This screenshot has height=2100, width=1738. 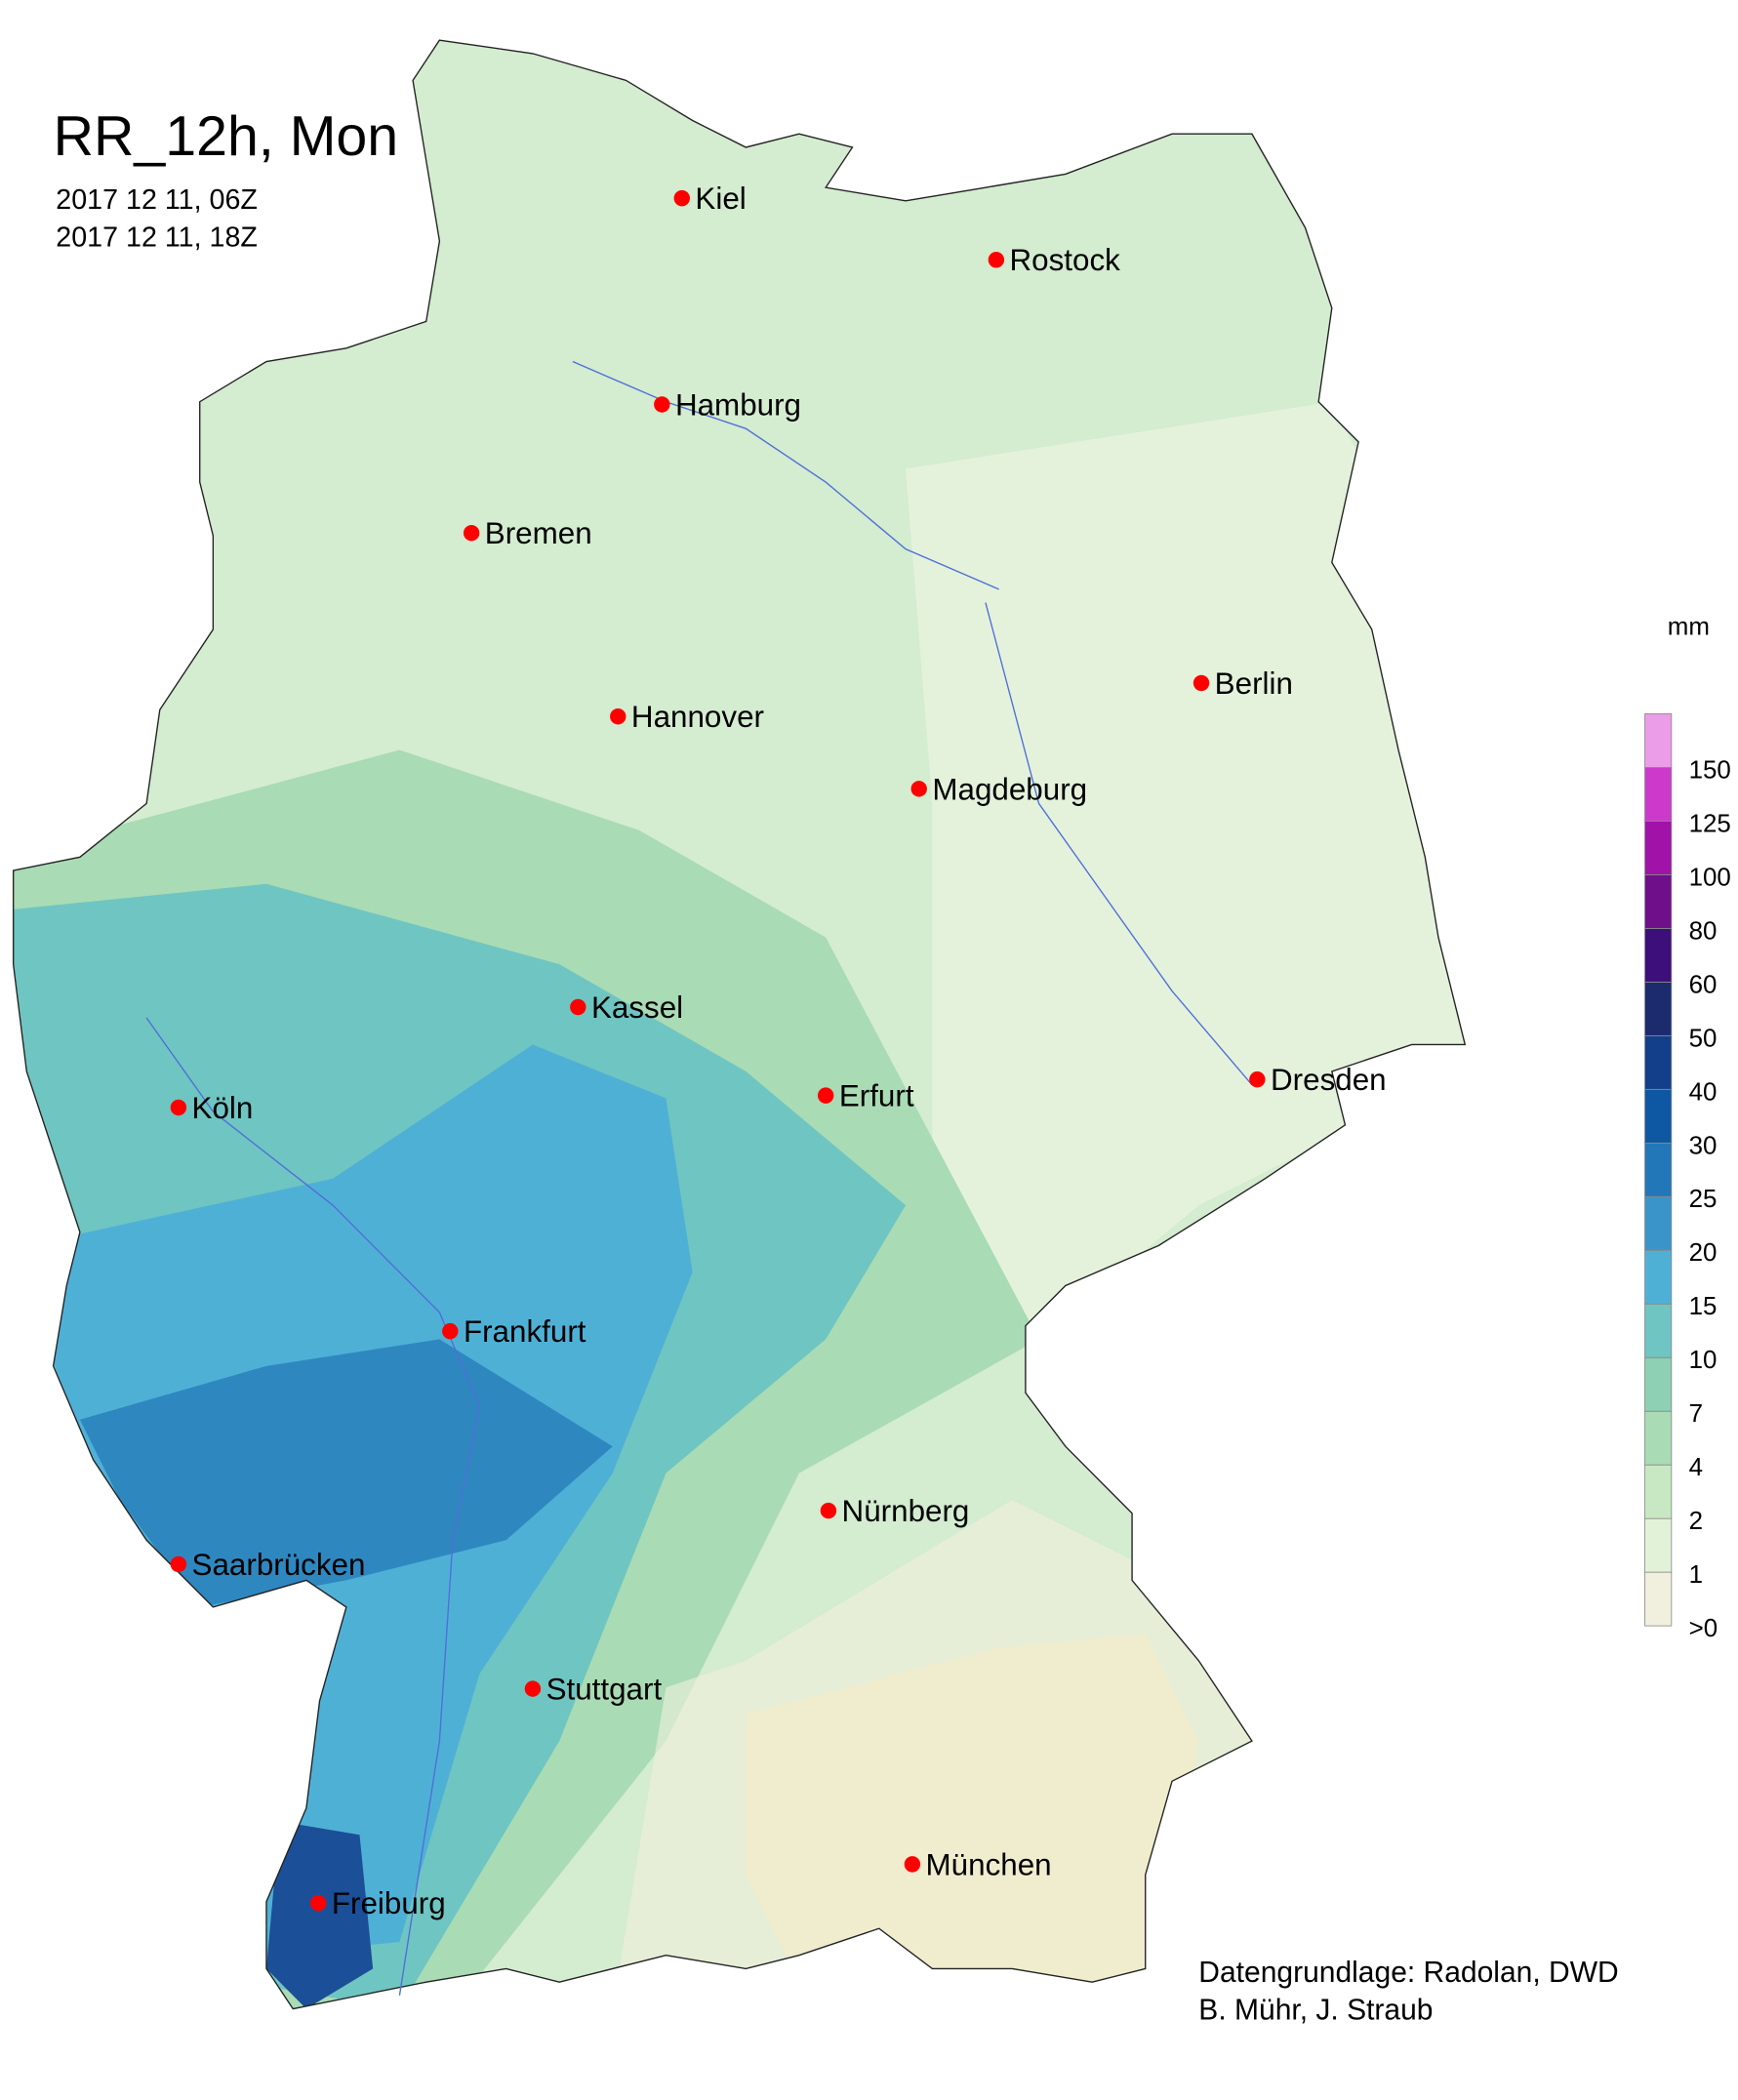 I want to click on legend-label: 25, so click(x=1704, y=1198).